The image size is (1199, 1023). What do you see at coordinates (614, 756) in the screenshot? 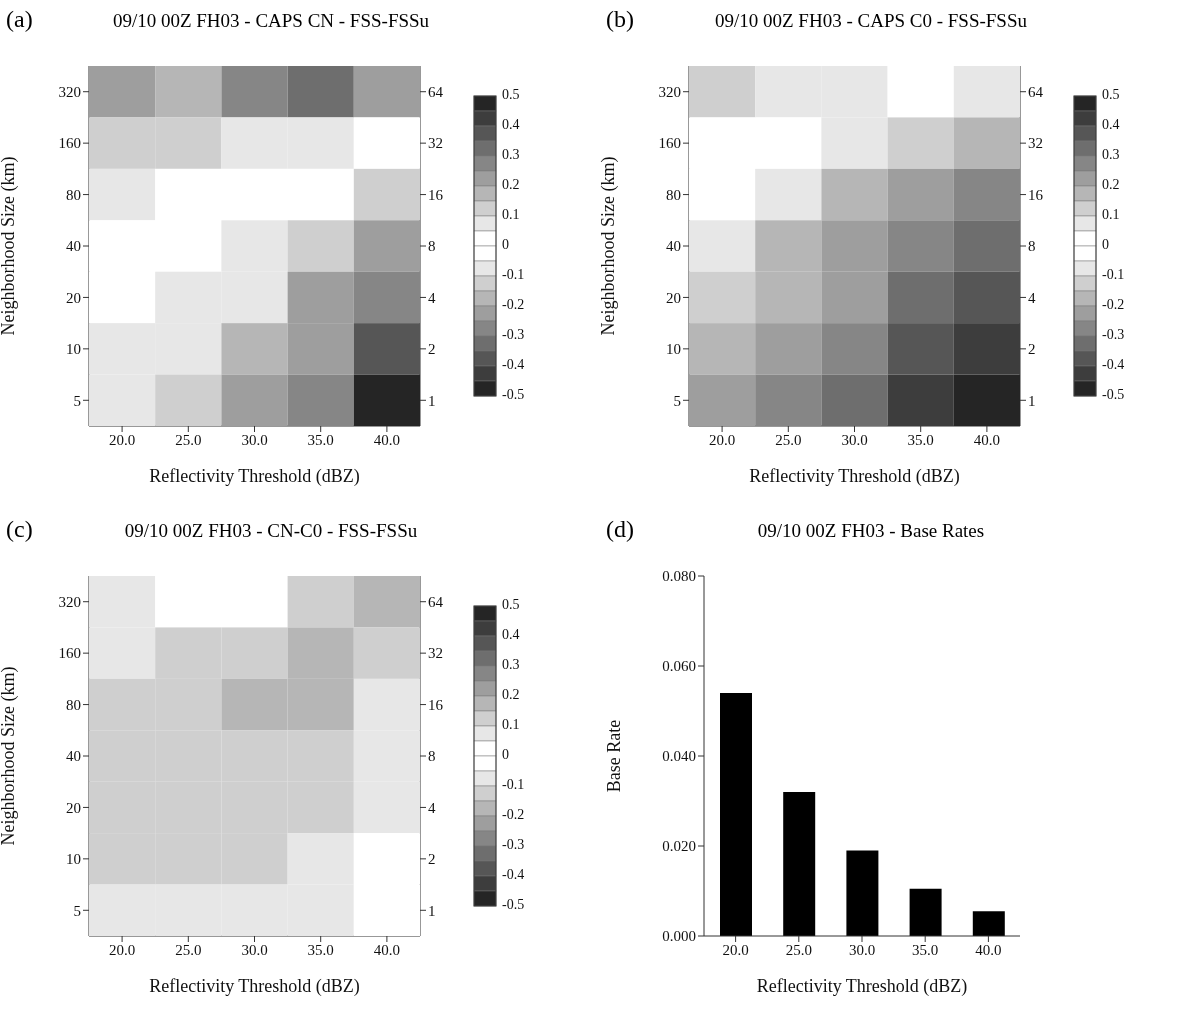
I see `y-axis-title: Base Rate` at bounding box center [614, 756].